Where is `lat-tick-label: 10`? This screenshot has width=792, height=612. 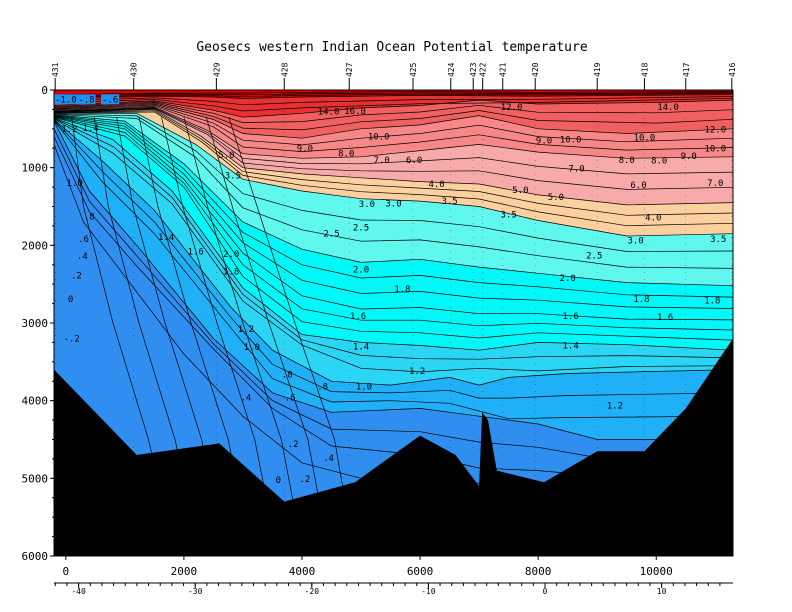 lat-tick-label: 10 is located at coordinates (662, 591).